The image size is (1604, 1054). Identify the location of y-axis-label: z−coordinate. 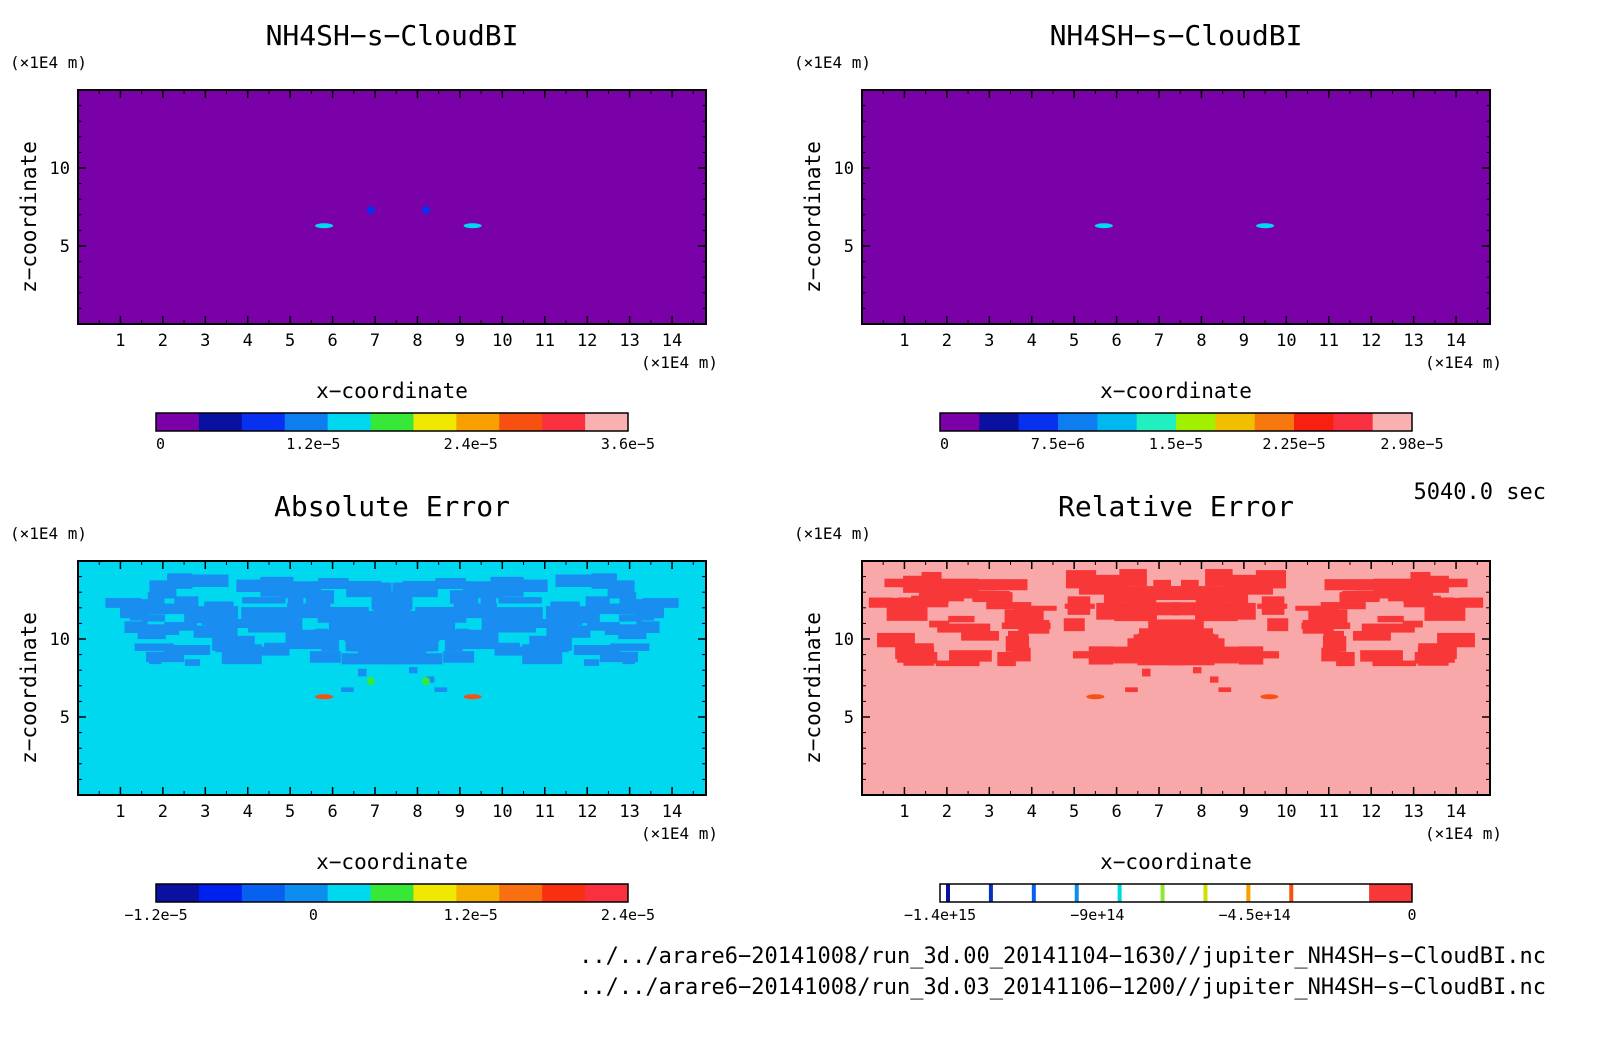
(813, 217).